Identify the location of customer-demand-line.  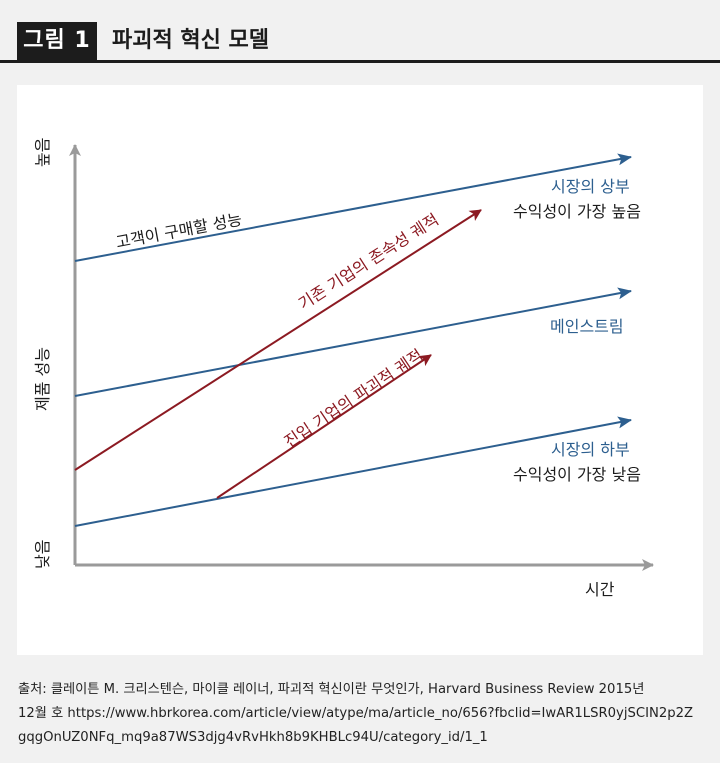
(353, 207).